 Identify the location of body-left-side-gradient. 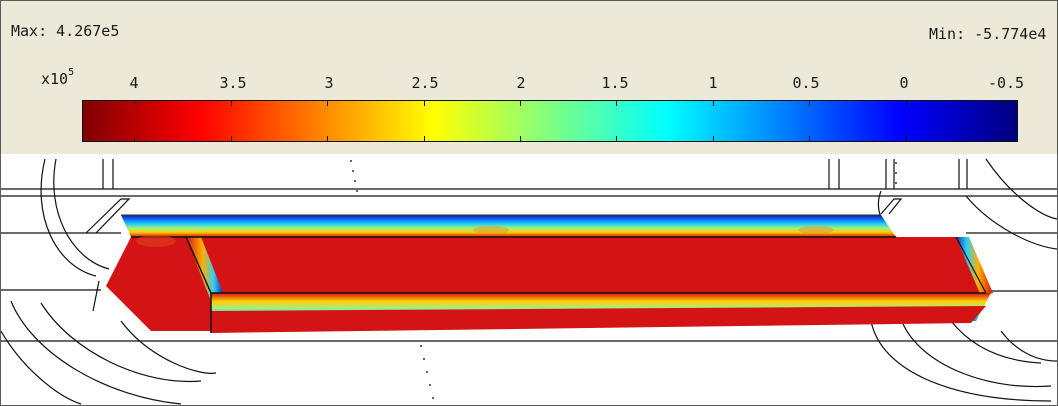
(204, 269).